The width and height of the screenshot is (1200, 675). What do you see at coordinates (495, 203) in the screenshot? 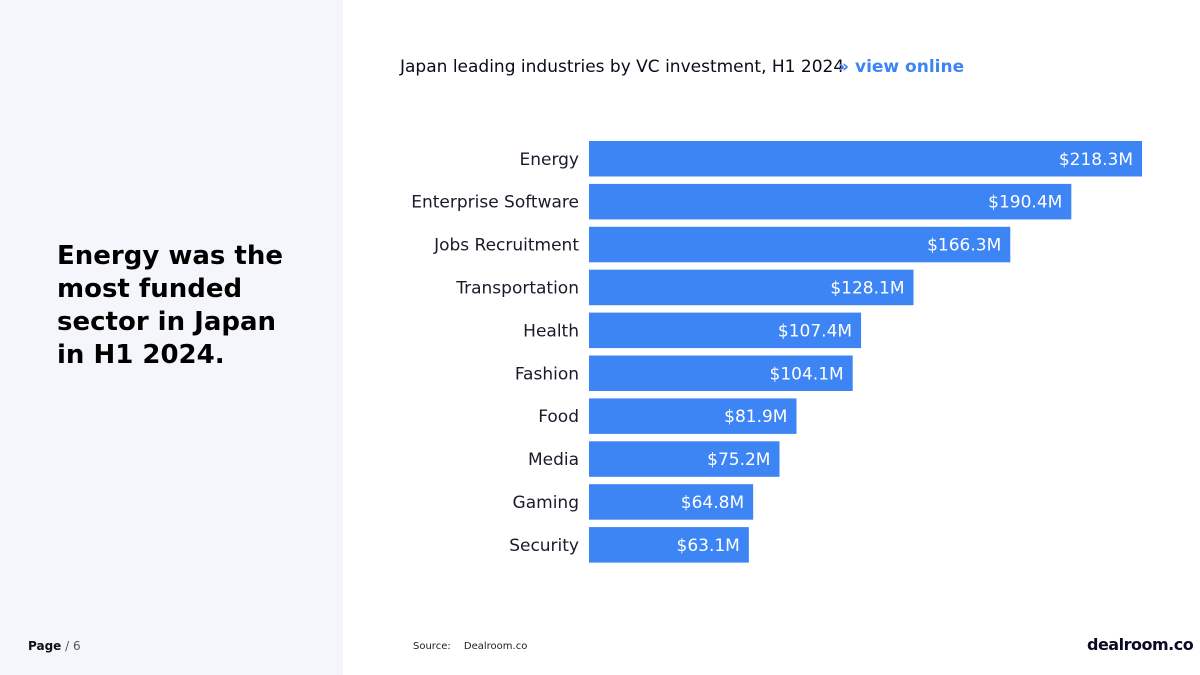
I see `category-label: Enterprise Software` at bounding box center [495, 203].